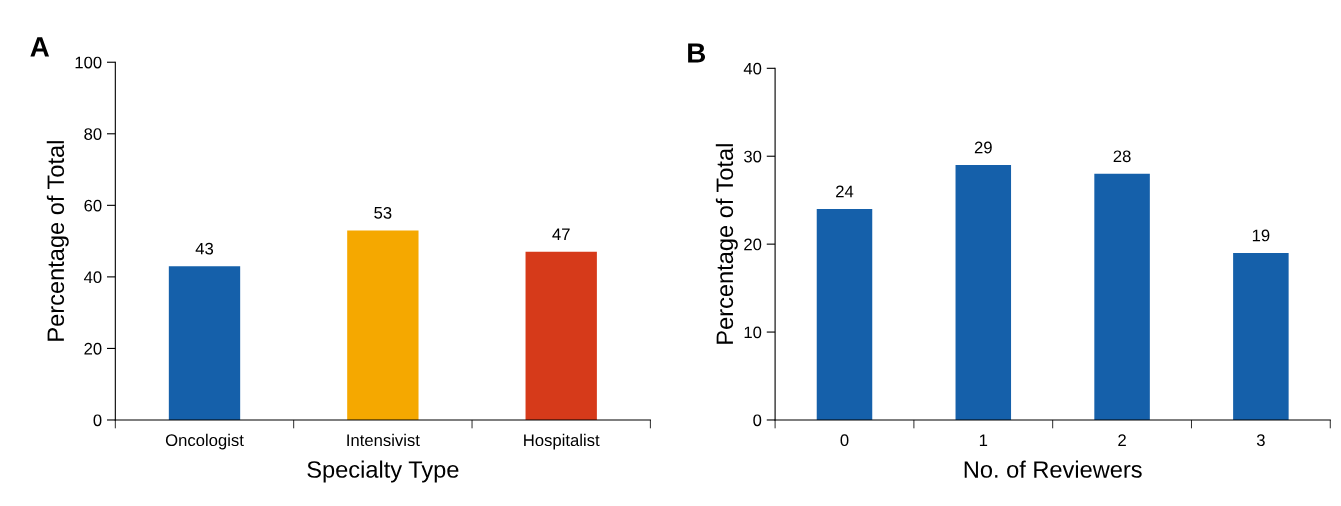 The height and width of the screenshot is (506, 1341). I want to click on x-tick-label: Hospitalist, so click(562, 441).